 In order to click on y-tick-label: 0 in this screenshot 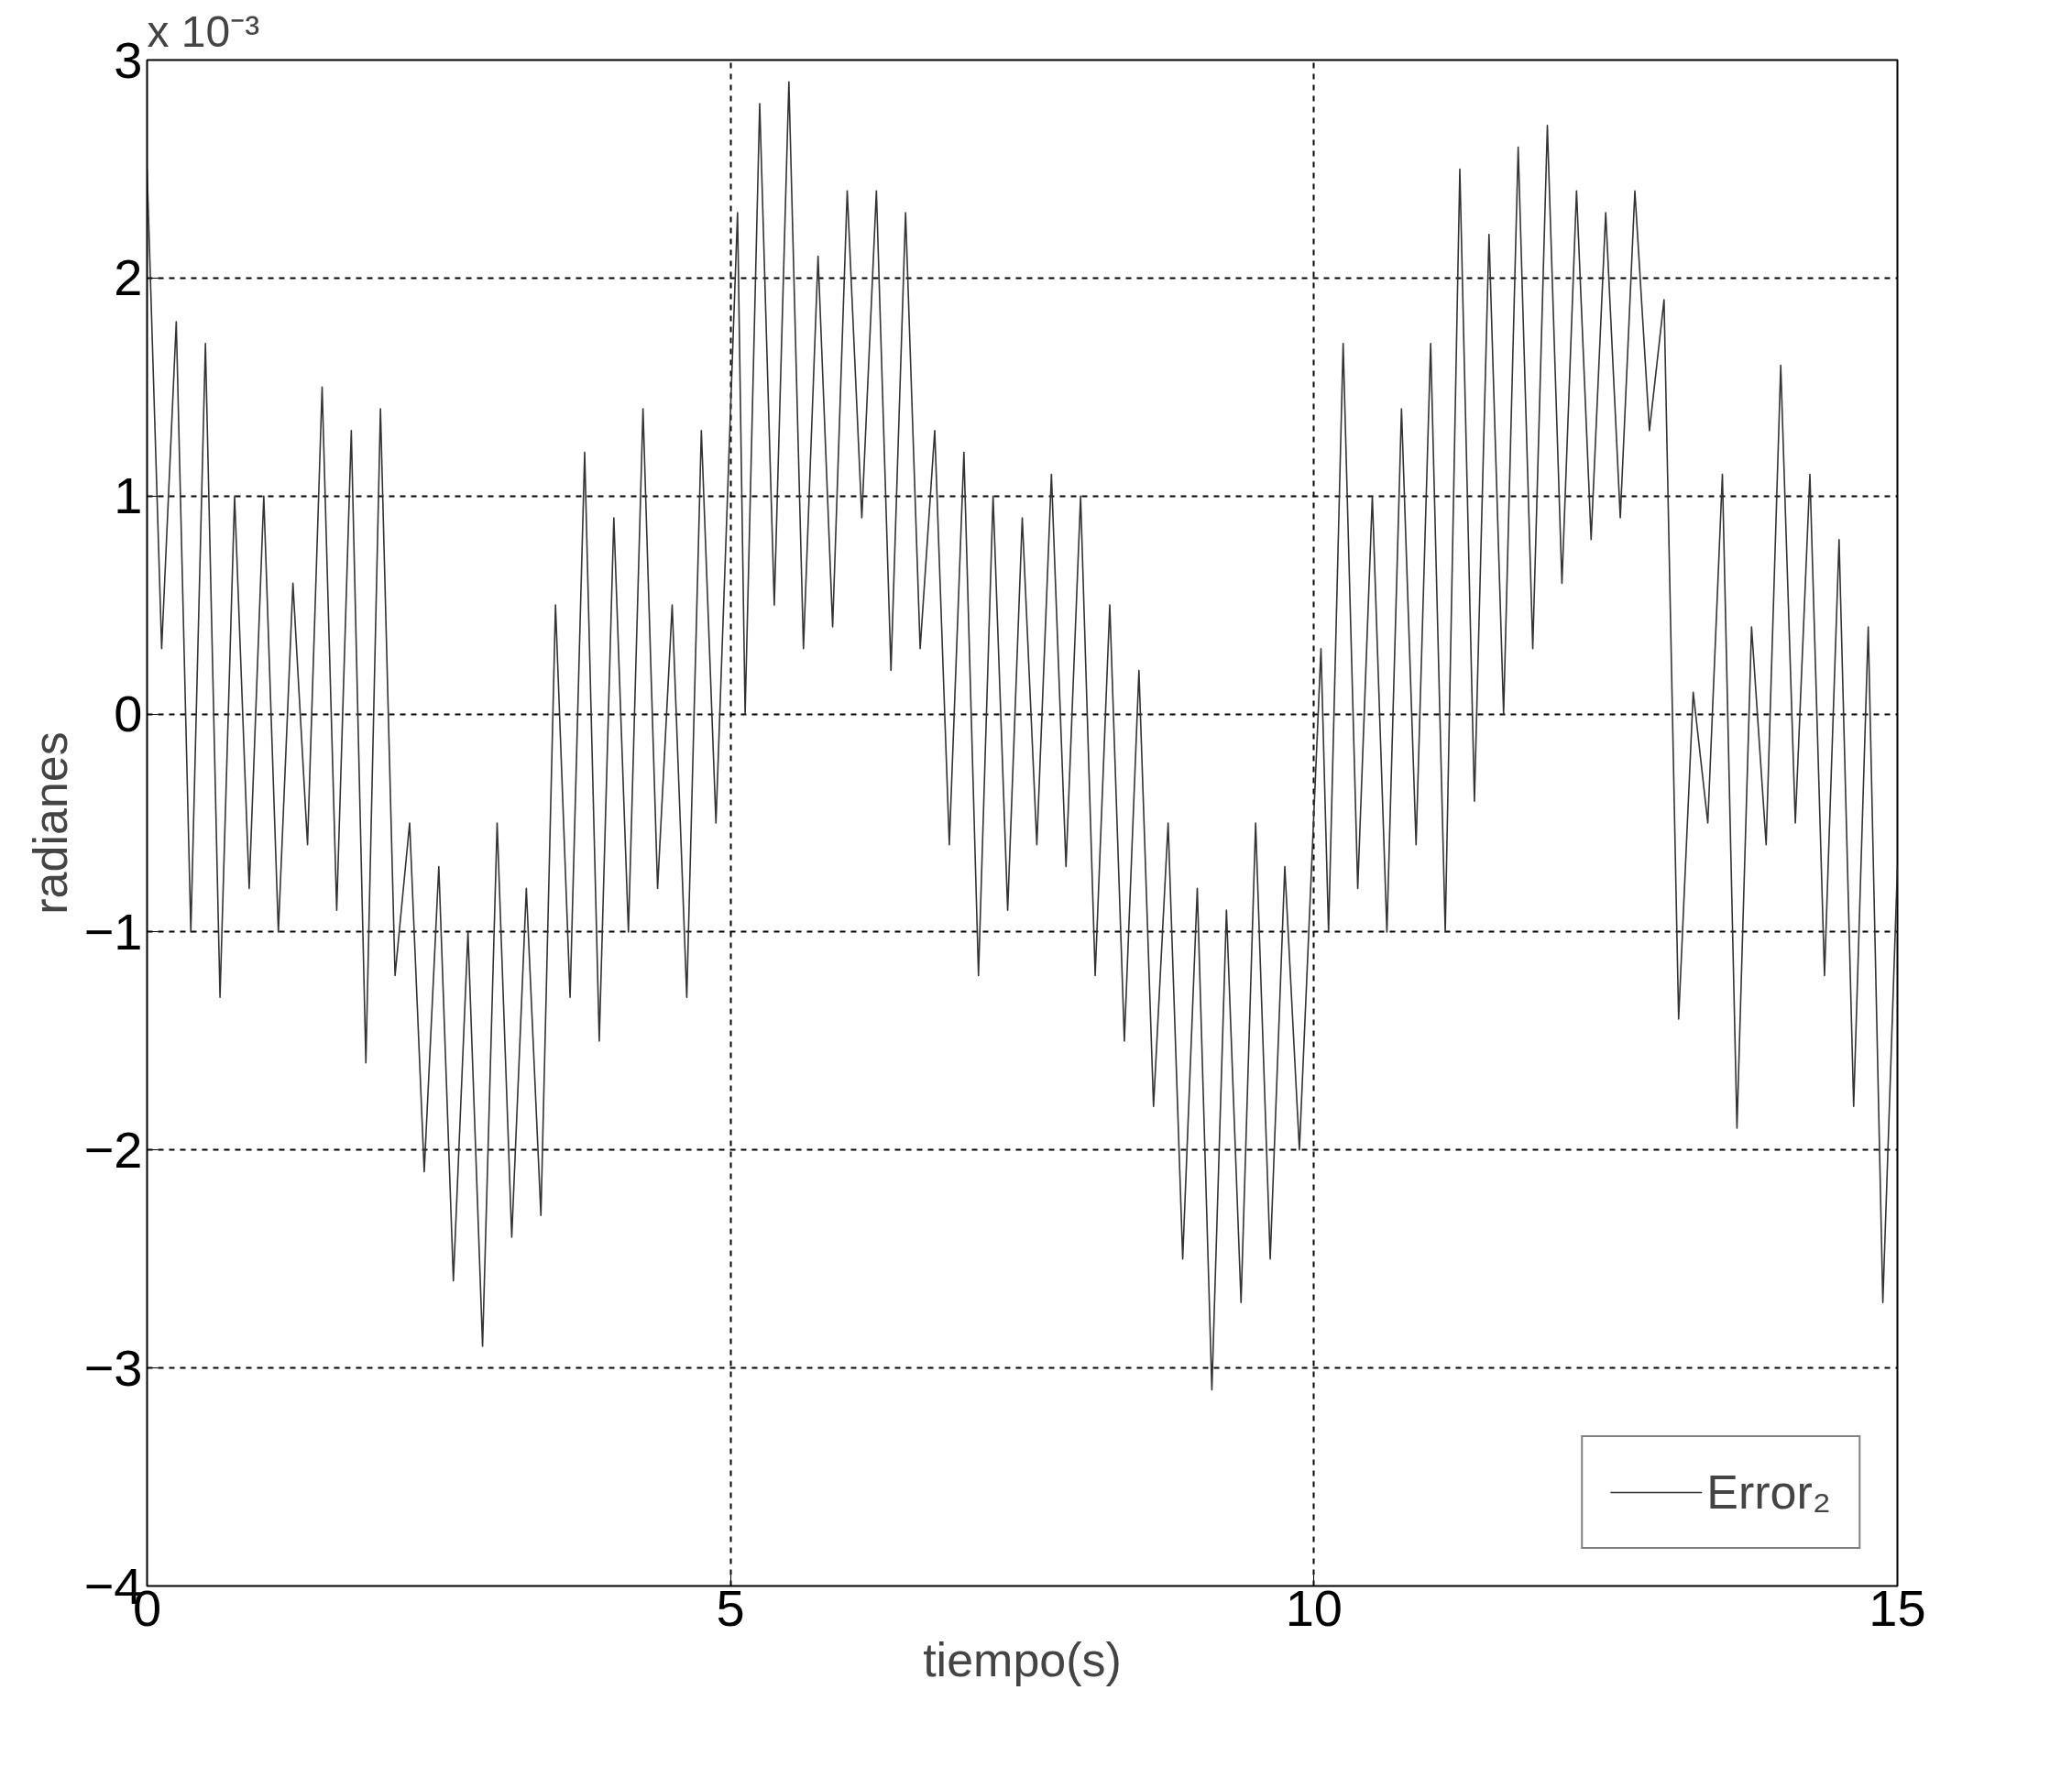, I will do `click(128, 714)`.